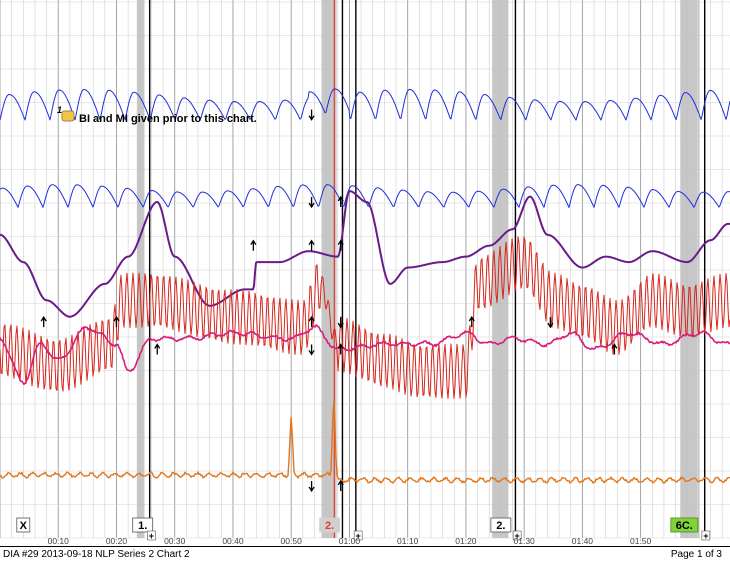  What do you see at coordinates (641, 541) in the screenshot?
I see `time-tick-label: 01:50` at bounding box center [641, 541].